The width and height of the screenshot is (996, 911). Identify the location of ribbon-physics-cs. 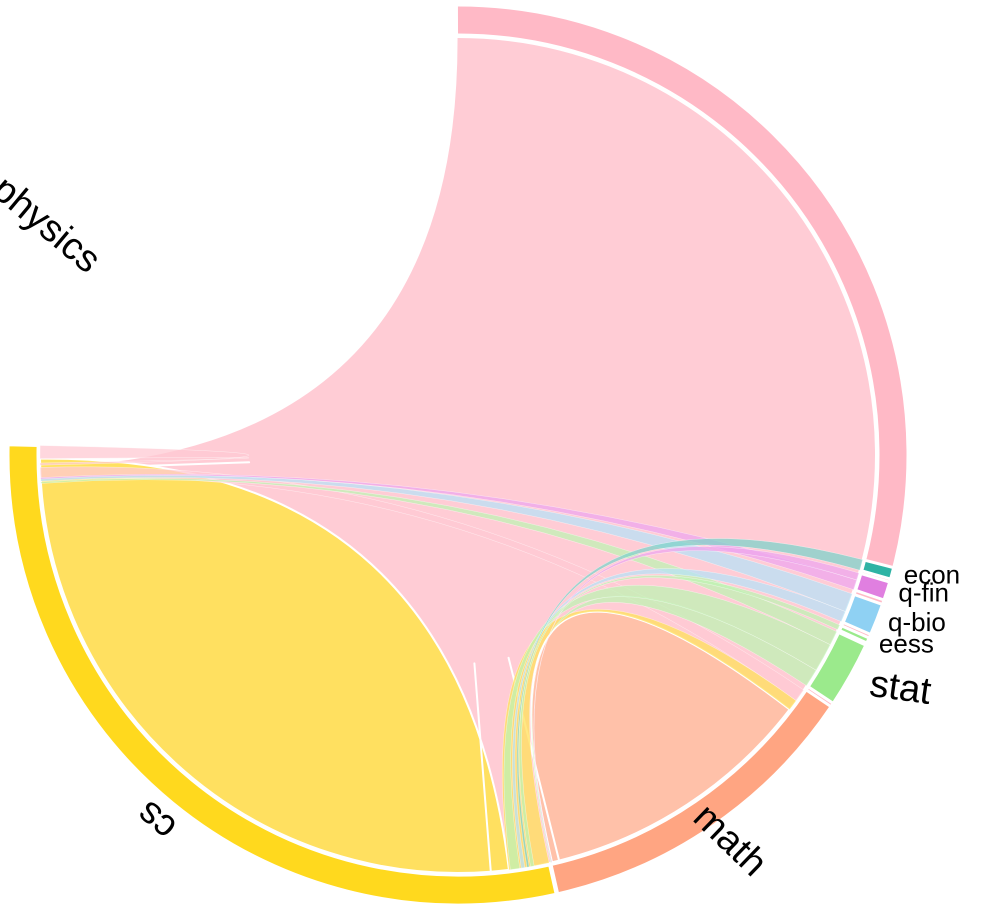
(144, 455).